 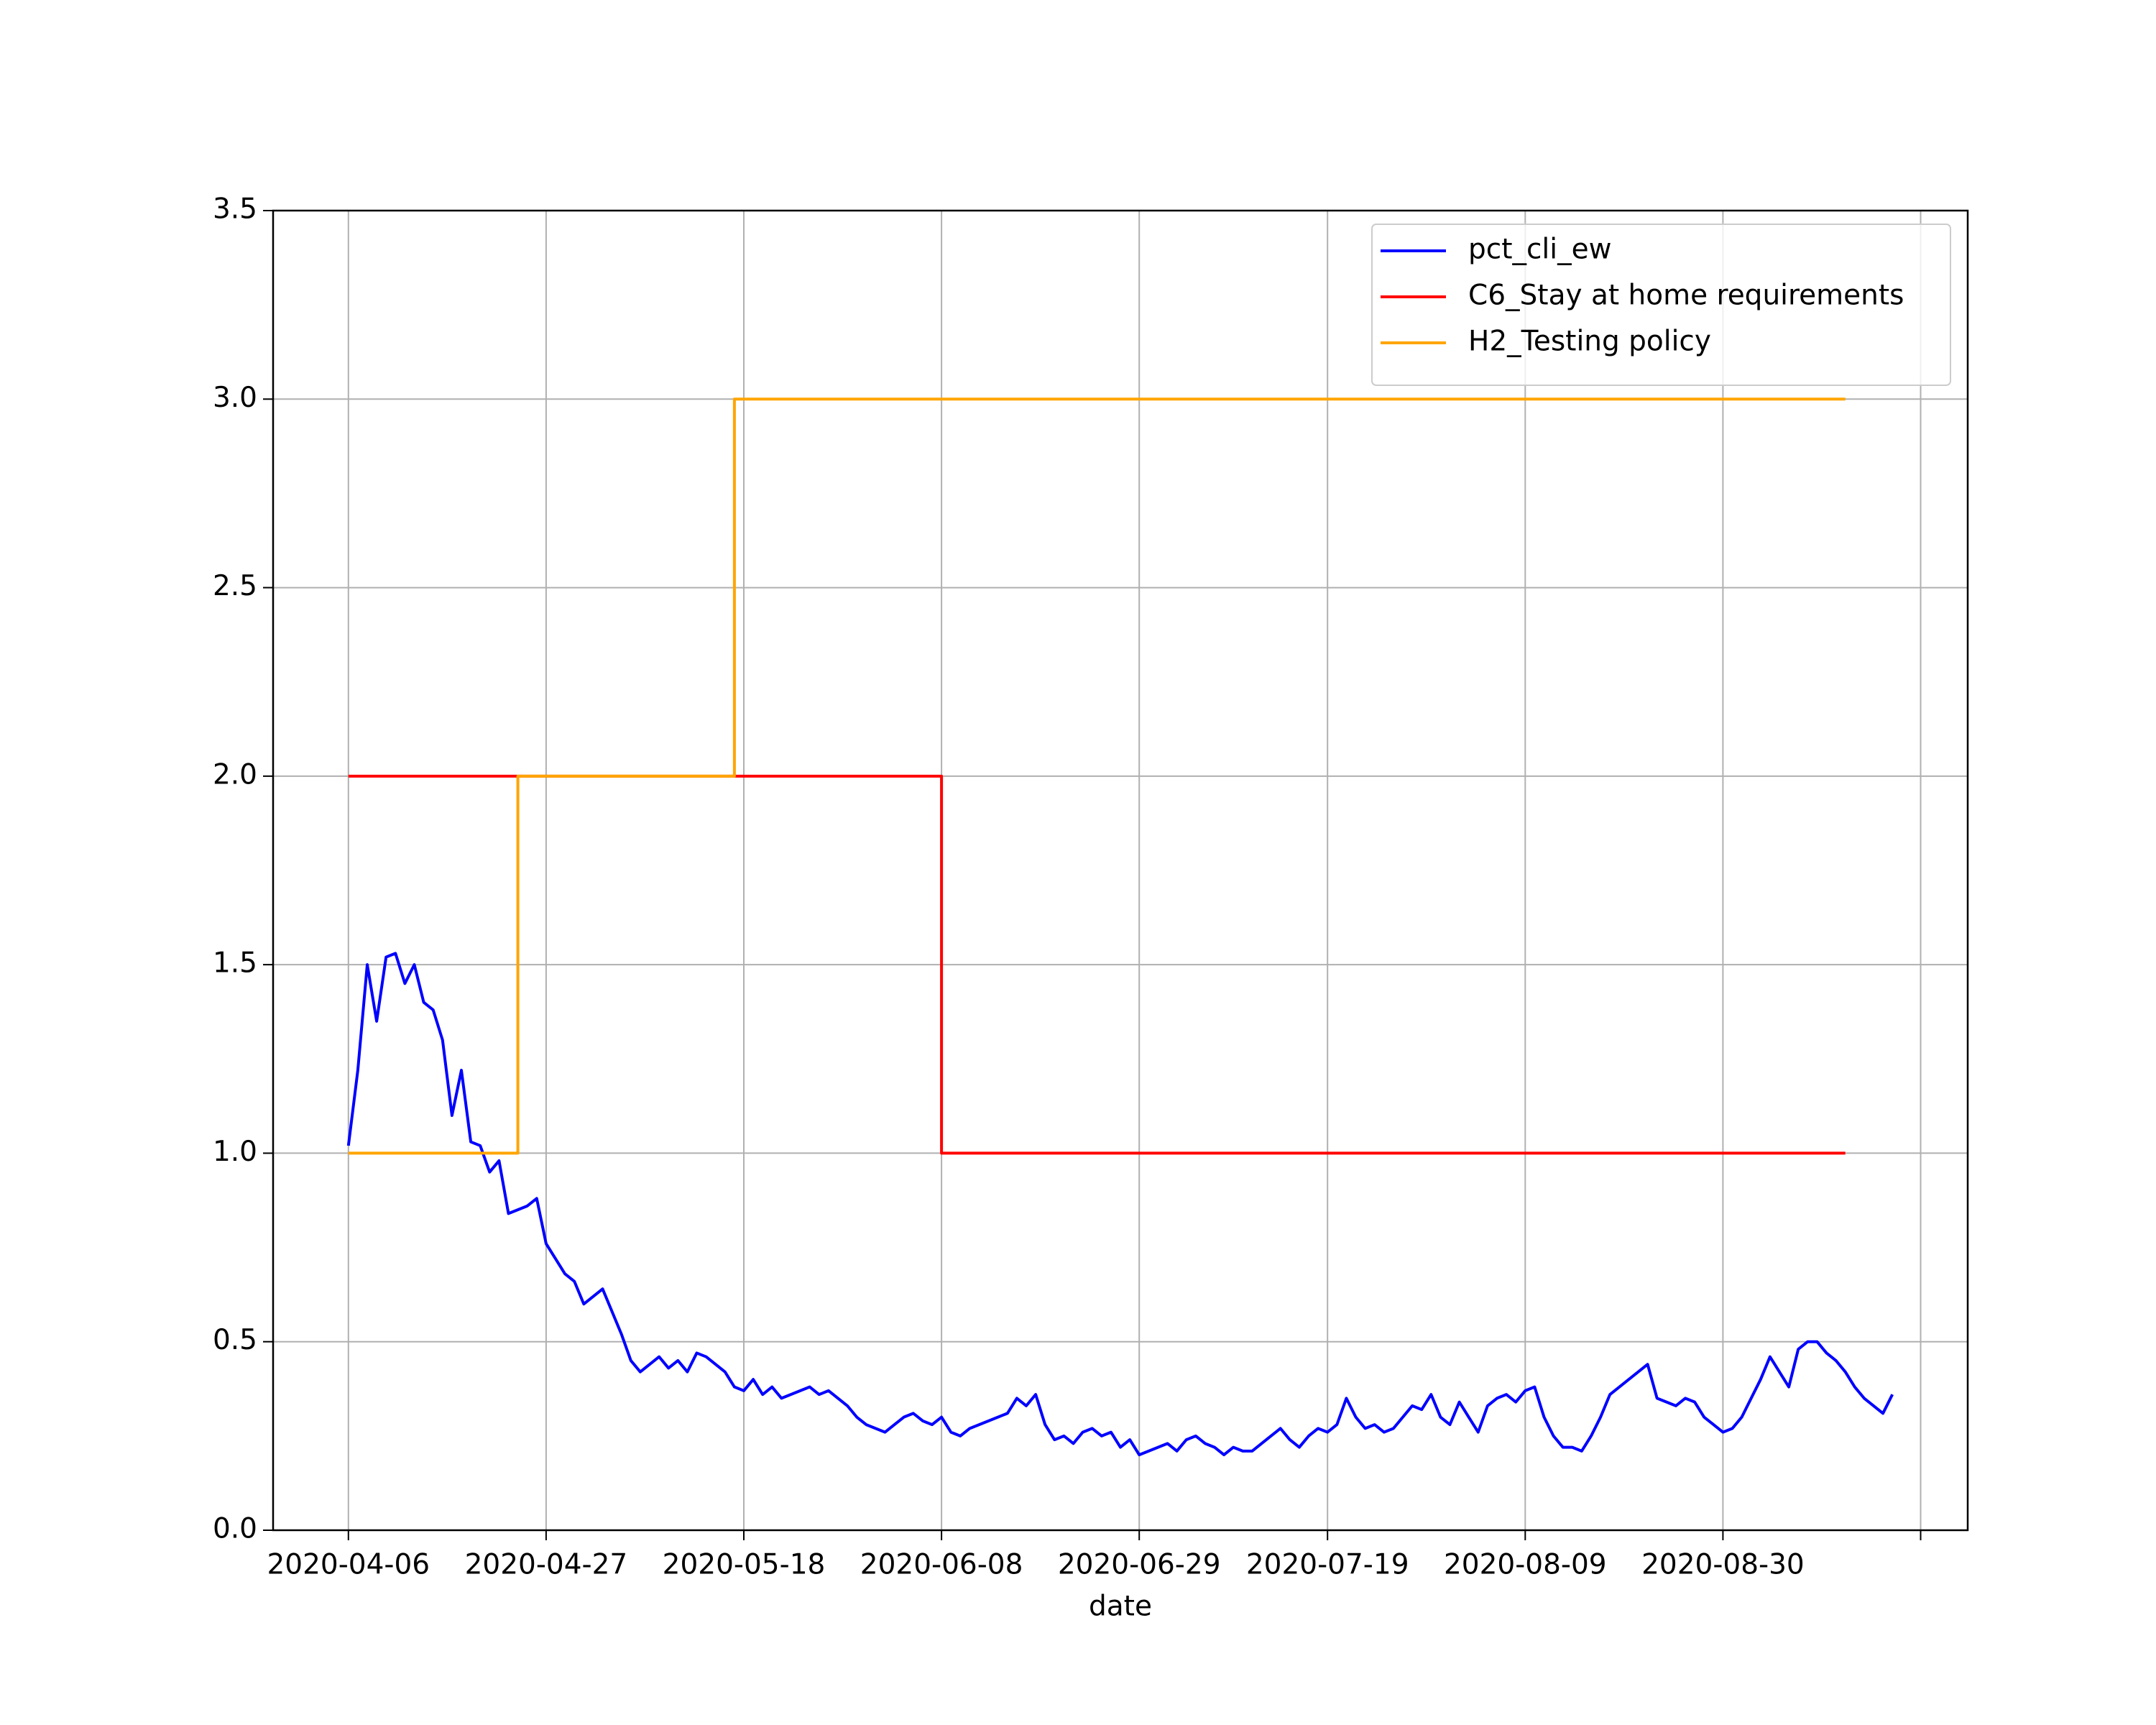 I want to click on x-tick-label: 2020-07-19, so click(x=1327, y=1565).